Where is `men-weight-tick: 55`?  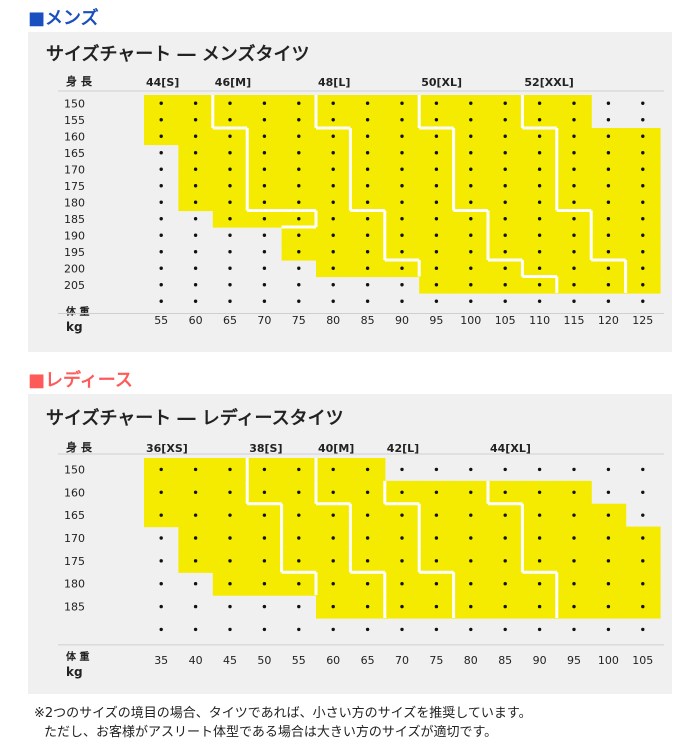
men-weight-tick: 55 is located at coordinates (161, 320).